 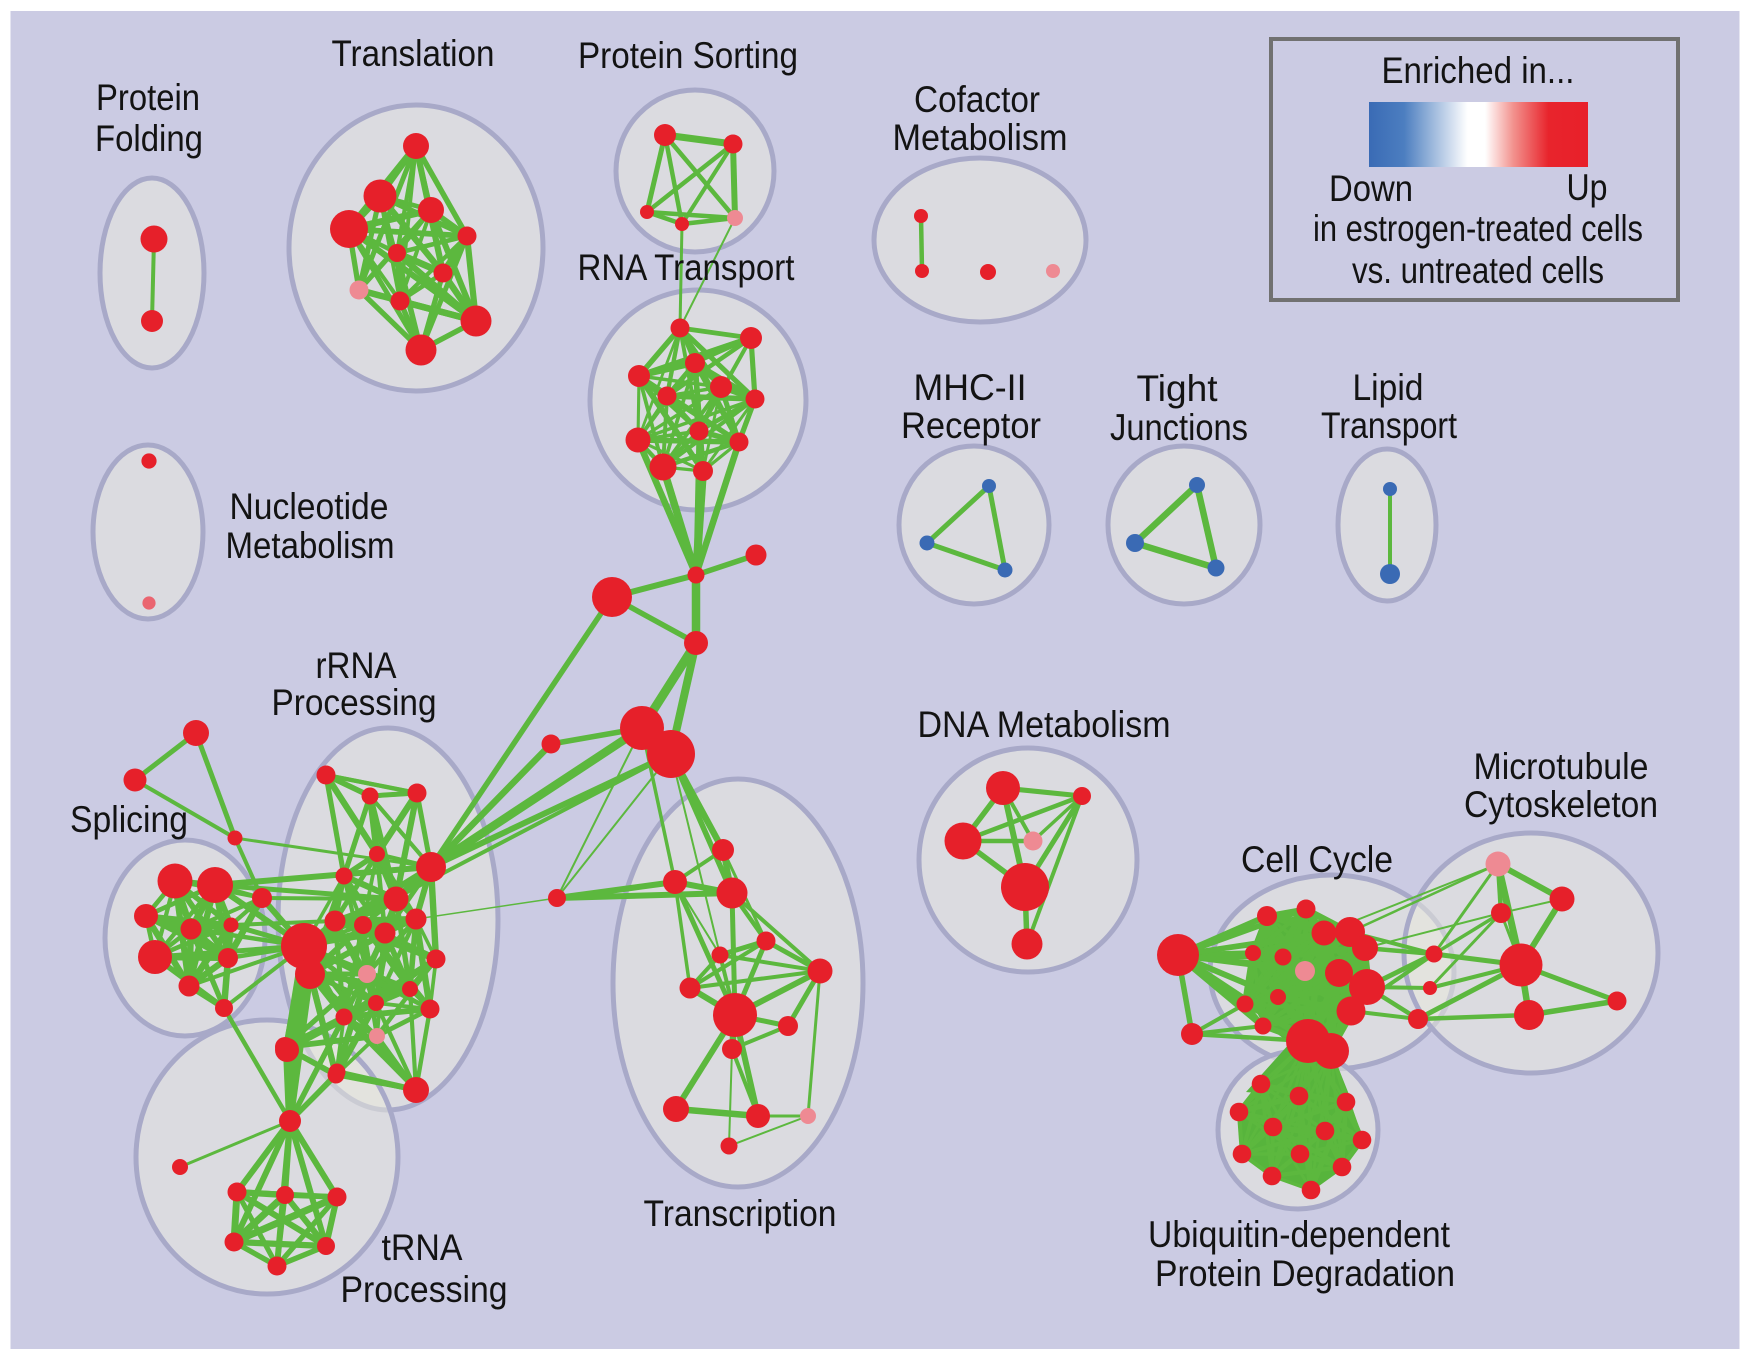 What do you see at coordinates (1478, 270) in the screenshot?
I see `svg-text: vs. untreated cells` at bounding box center [1478, 270].